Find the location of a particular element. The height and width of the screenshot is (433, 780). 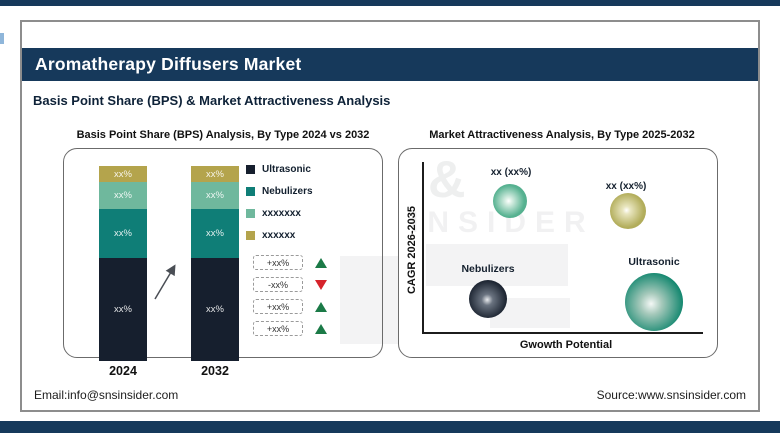

bar-2032-segment-xxxxxxx: xx% is located at coordinates (215, 195).